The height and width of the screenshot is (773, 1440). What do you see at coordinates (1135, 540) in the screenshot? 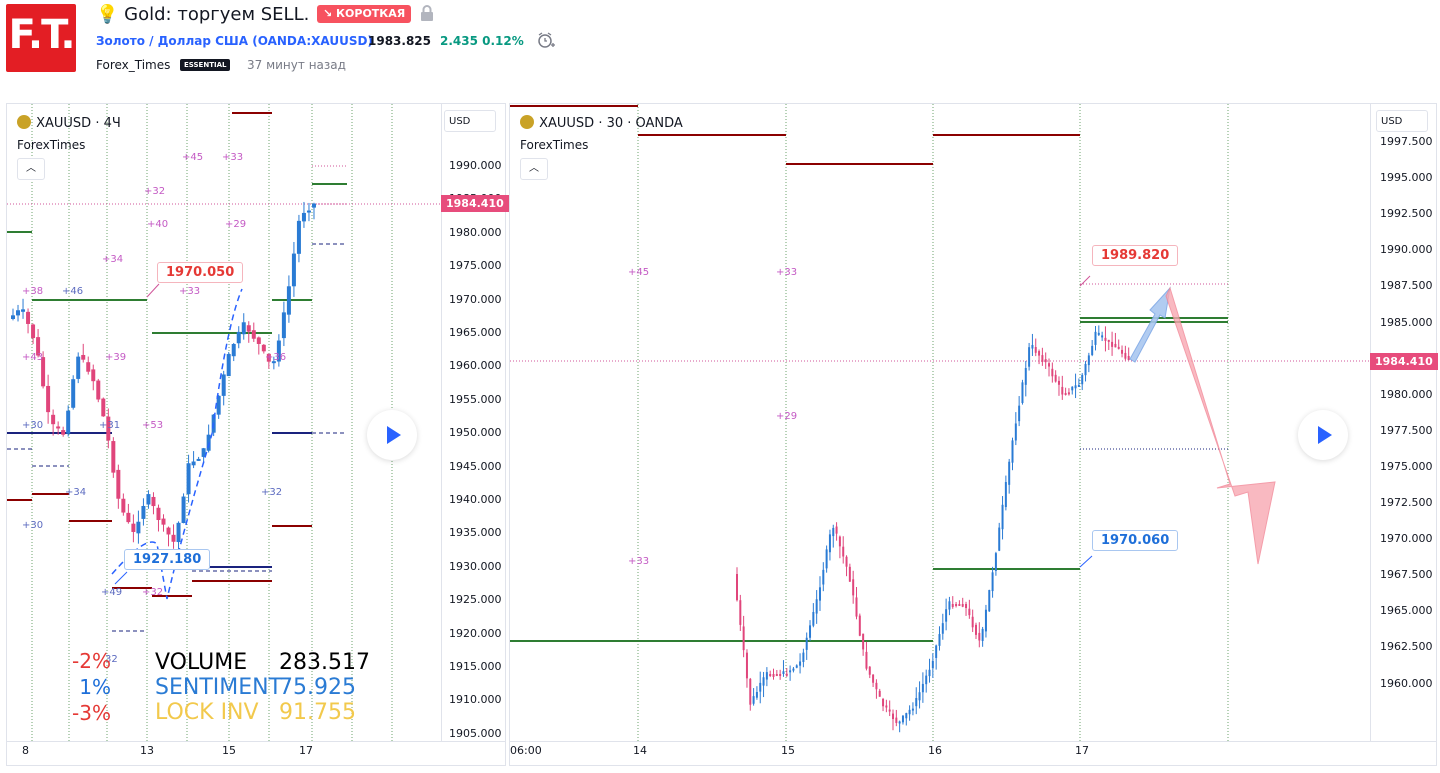
I see `right-low-annotation: 1970.060` at bounding box center [1135, 540].